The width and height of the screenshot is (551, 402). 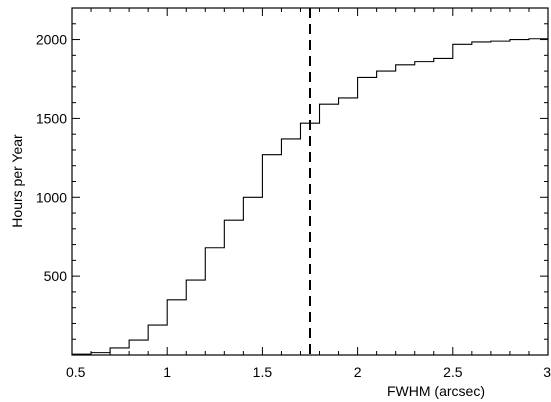 I want to click on x-tick-label: 2.5, so click(x=453, y=372).